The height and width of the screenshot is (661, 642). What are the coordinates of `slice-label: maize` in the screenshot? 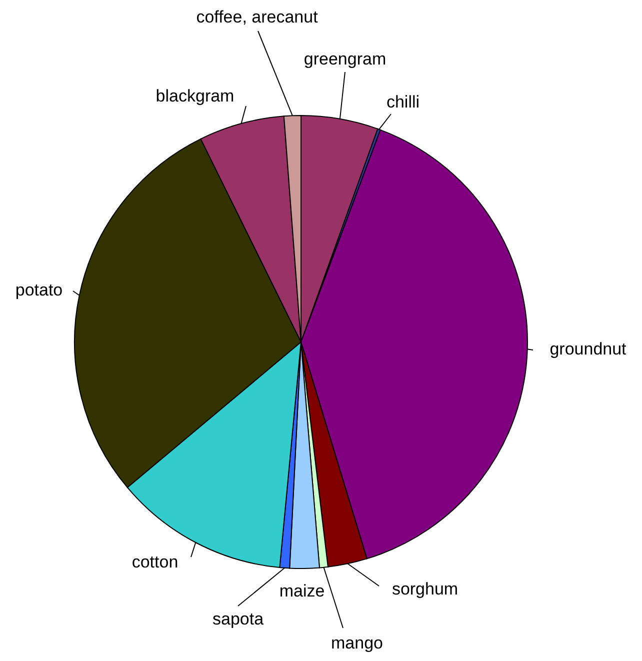 It's located at (302, 591).